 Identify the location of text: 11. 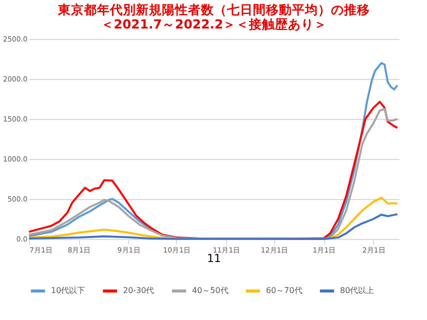
(214, 258).